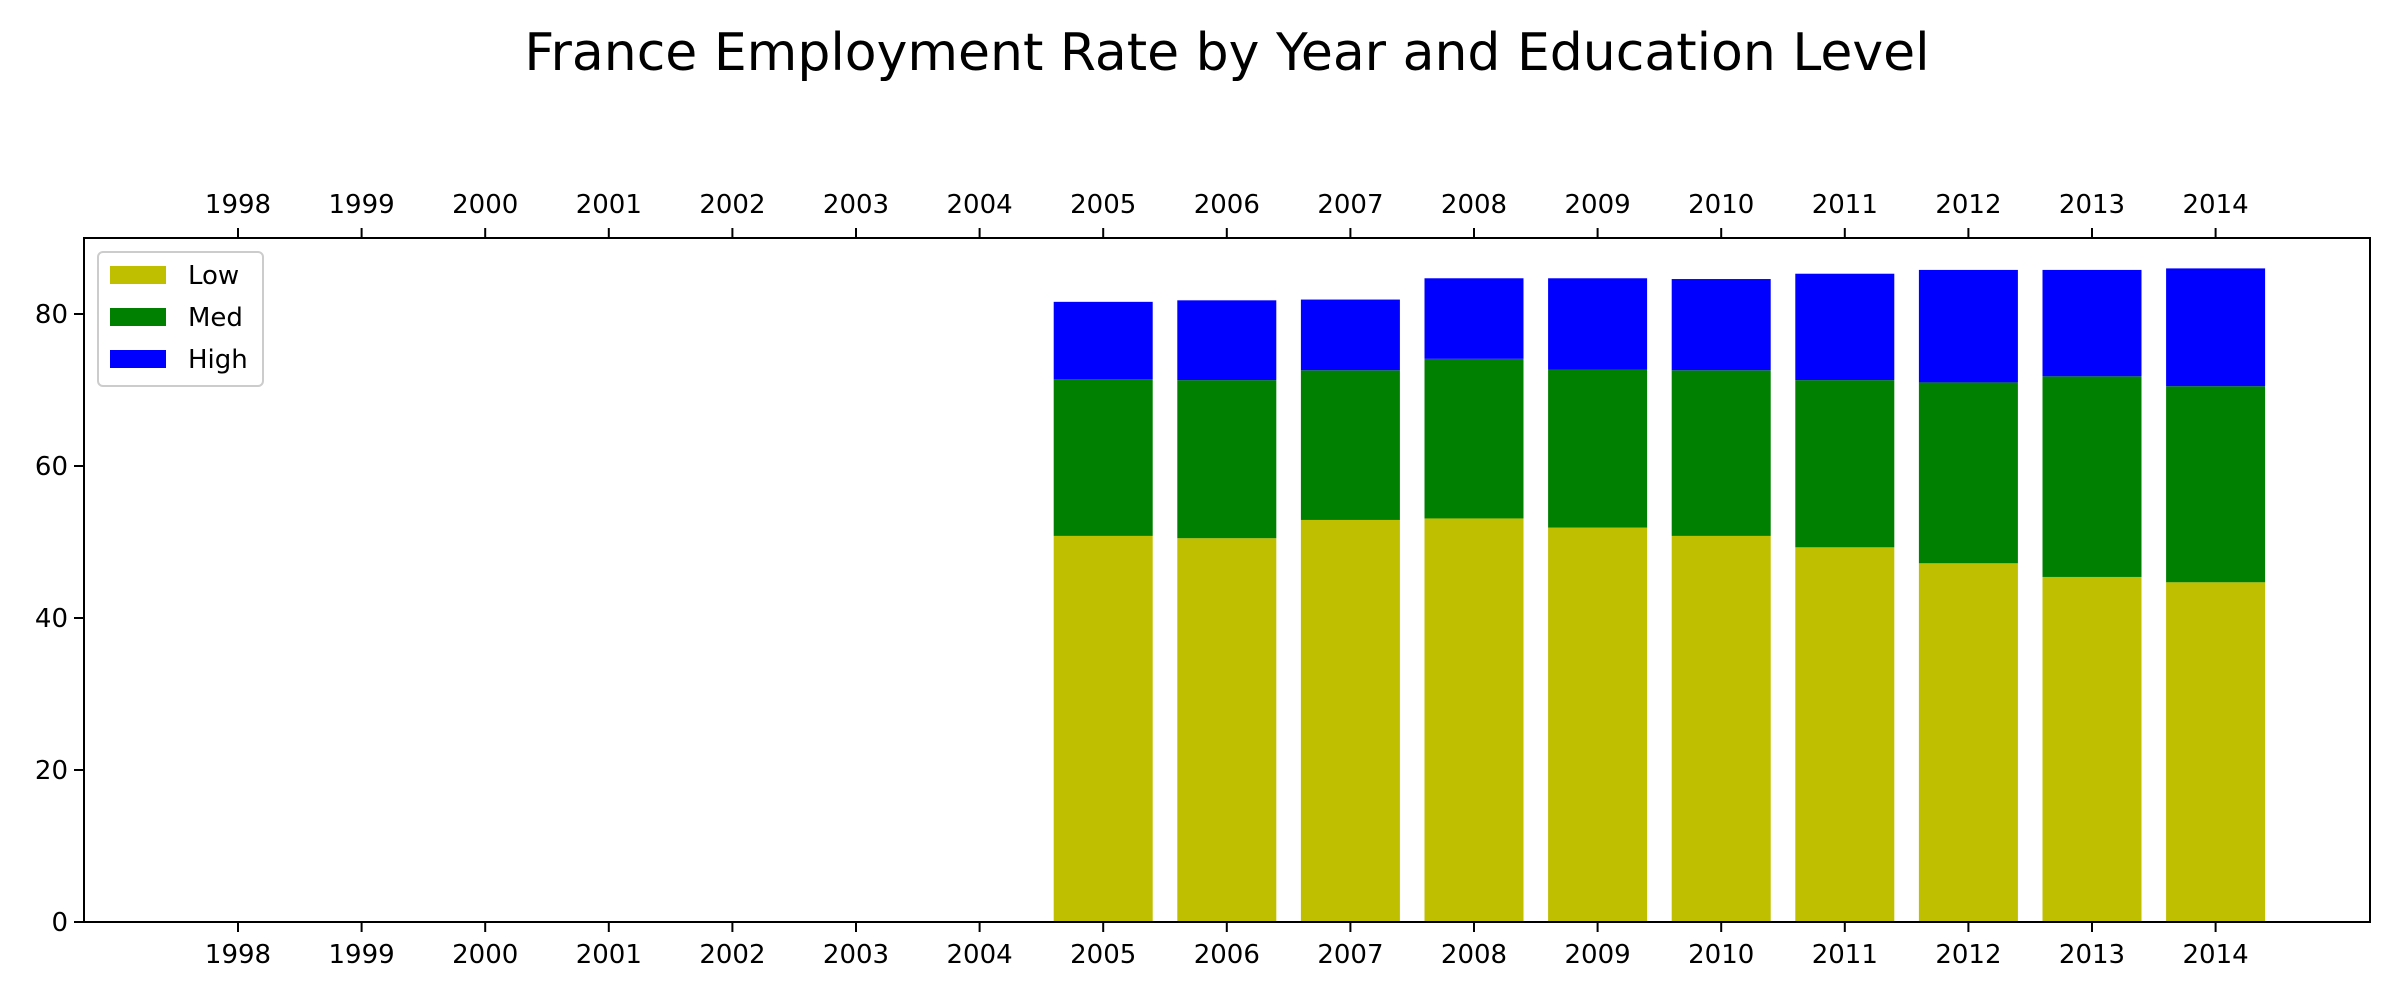 This screenshot has width=2400, height=1004. I want to click on legend-label-high: High, so click(218, 360).